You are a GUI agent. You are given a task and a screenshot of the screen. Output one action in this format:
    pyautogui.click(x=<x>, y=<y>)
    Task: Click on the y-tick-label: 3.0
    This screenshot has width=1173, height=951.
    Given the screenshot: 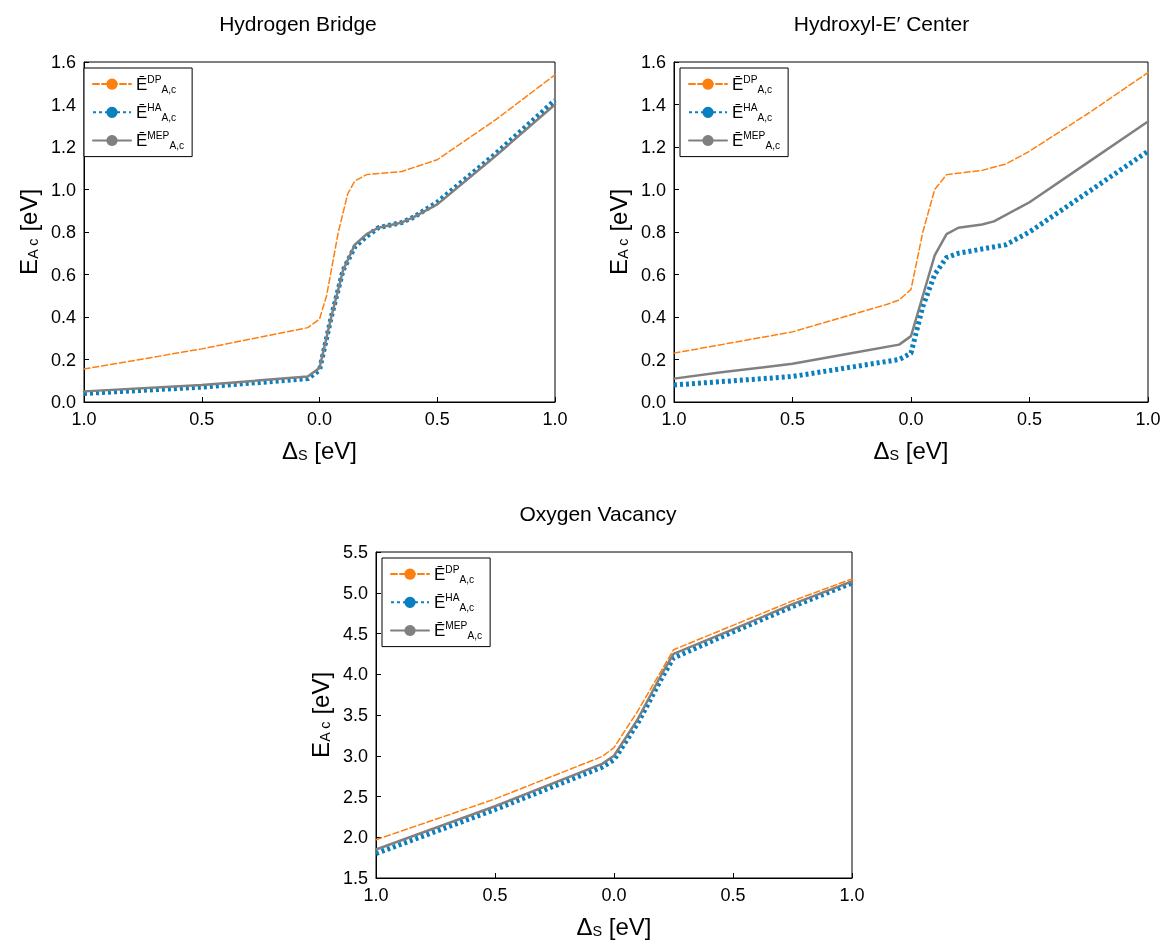 What is the action you would take?
    pyautogui.click(x=355, y=755)
    